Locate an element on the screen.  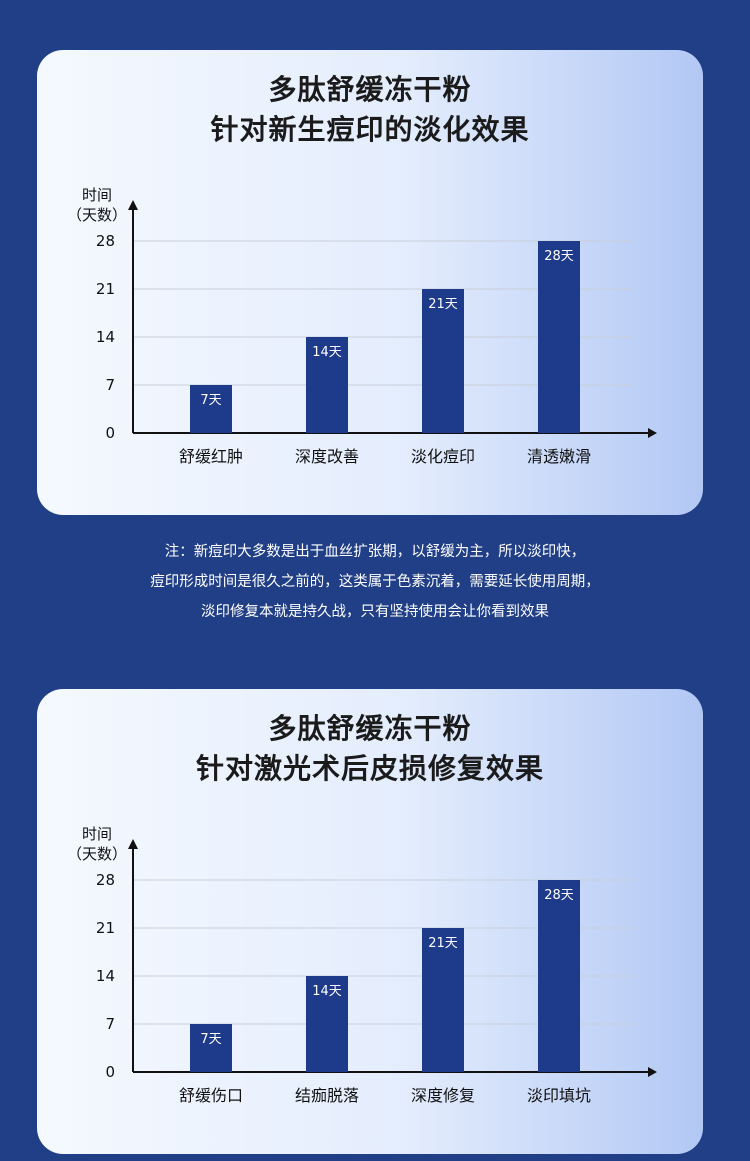
footnote-line-2: 痘印形成时间是很久之前的，这类属于色素沉着，需要延长使用周期， is located at coordinates (375, 582).